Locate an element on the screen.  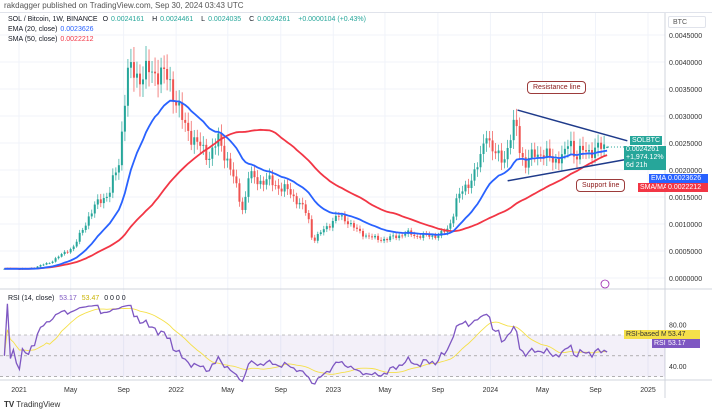
rsi-label: RSI (14, close) is located at coordinates (31, 298).